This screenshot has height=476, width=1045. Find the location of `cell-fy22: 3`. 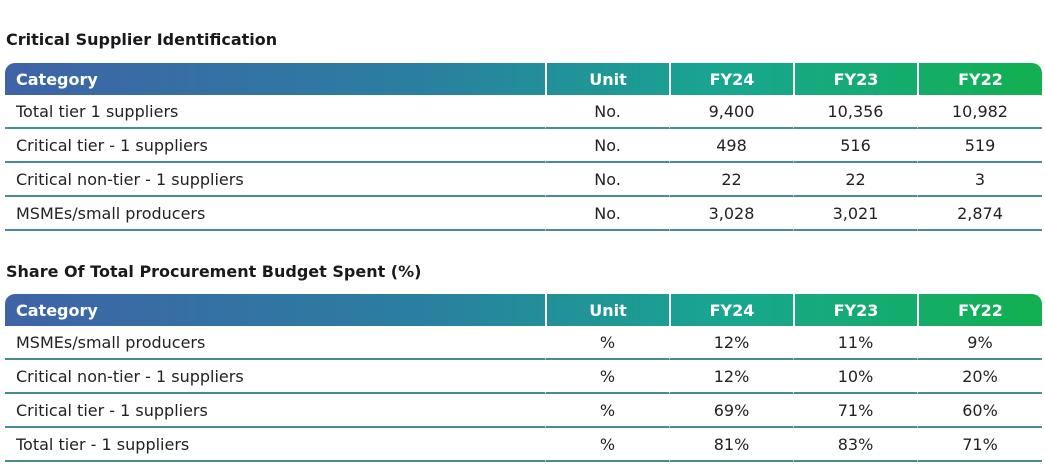

cell-fy22: 3 is located at coordinates (979, 180).